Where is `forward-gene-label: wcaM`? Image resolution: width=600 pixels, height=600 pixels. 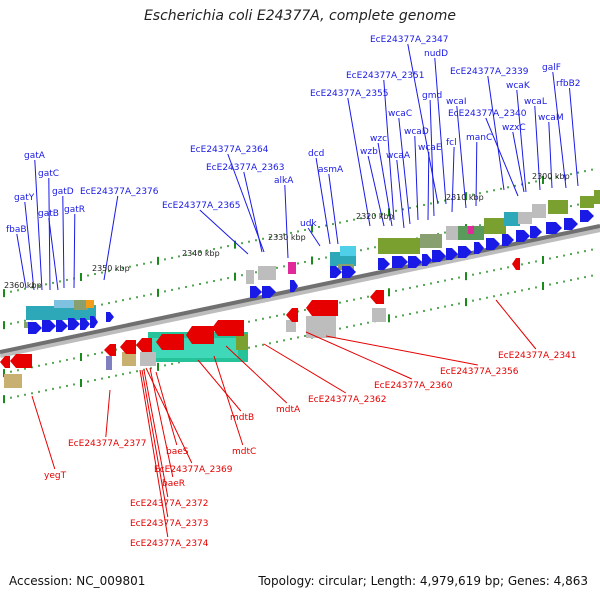 forward-gene-label: wcaM is located at coordinates (551, 118).